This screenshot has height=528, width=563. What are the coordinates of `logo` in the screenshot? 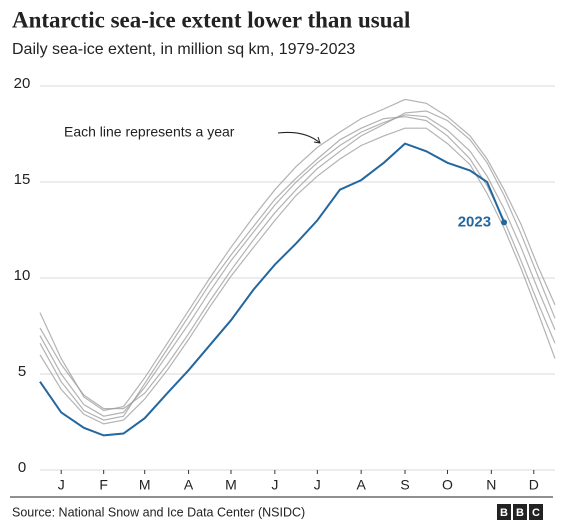 It's located at (520, 512).